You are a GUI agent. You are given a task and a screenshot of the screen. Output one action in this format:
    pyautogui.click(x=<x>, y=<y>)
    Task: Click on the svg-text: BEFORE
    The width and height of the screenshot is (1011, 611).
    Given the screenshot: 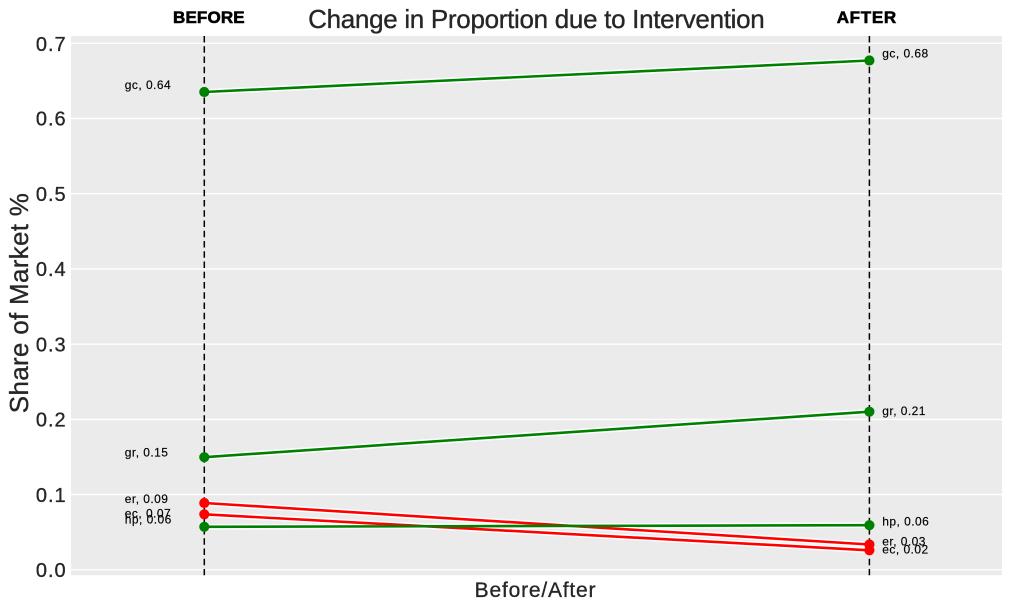 What is the action you would take?
    pyautogui.click(x=209, y=17)
    